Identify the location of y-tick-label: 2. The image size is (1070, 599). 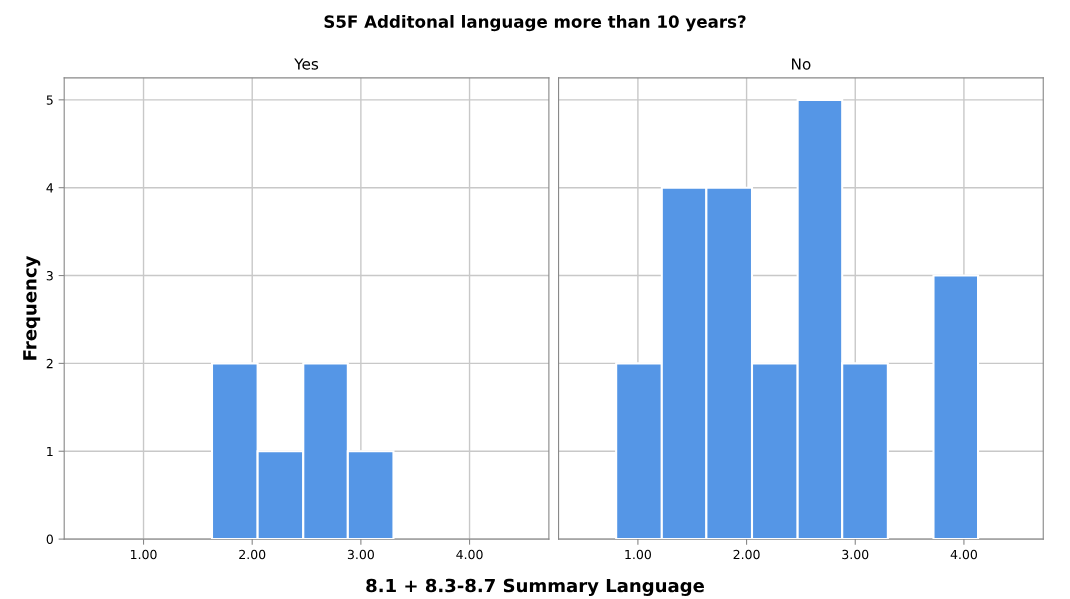
(49, 363).